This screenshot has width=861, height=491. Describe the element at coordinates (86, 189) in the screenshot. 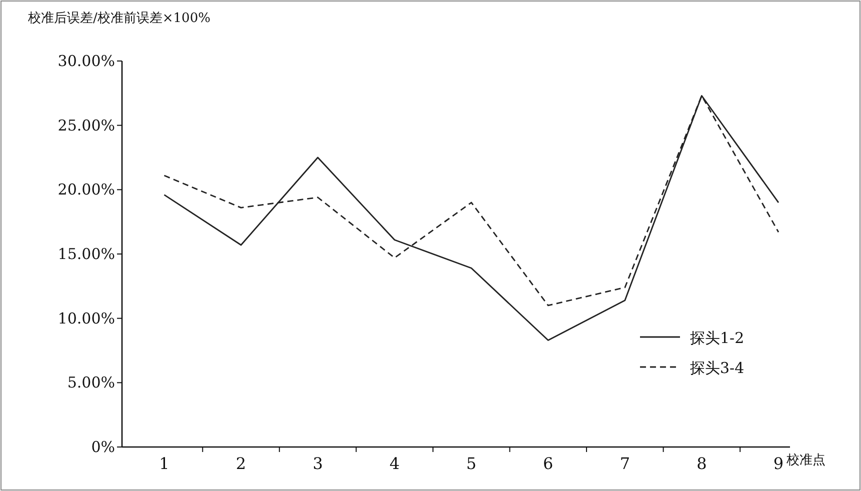

I see `y-tick-label: 20.00%` at that location.